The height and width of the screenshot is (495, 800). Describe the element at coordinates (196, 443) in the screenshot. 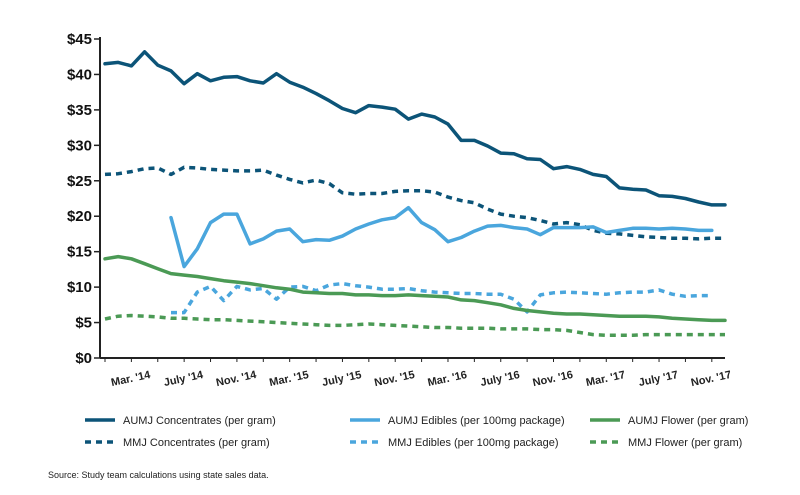

I see `legend-label-2: MMJ Concentrates (per gram)` at that location.